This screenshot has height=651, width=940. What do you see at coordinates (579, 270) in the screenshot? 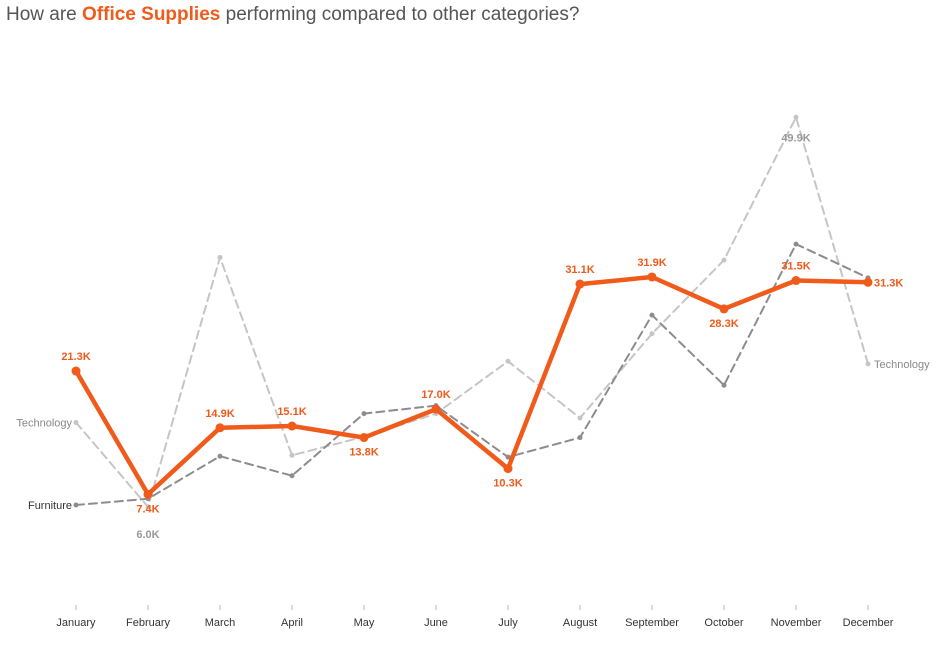
I see `office-supplies-label-august: 31.1K` at bounding box center [579, 270].